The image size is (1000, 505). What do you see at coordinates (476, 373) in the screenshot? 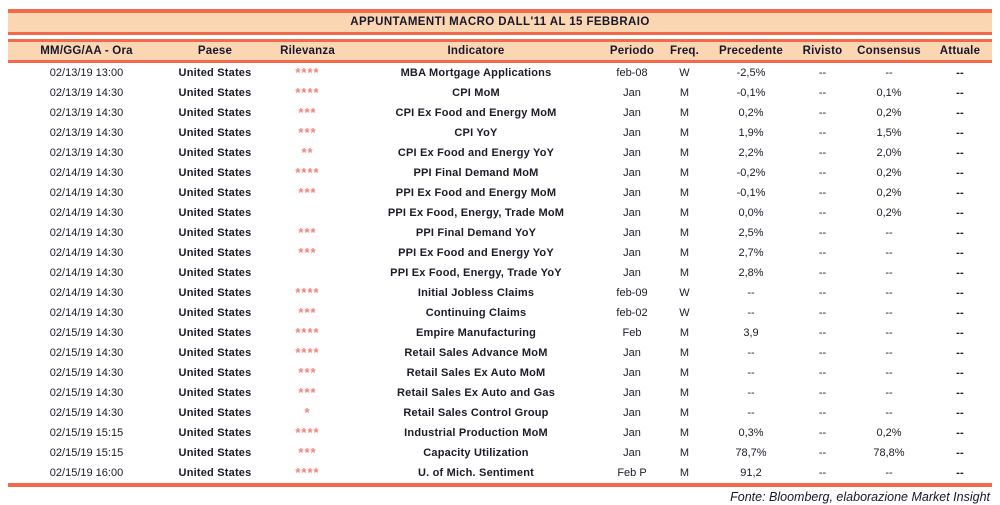
I see `cell-indicatore: Retail Sales Ex Auto MoM` at bounding box center [476, 373].